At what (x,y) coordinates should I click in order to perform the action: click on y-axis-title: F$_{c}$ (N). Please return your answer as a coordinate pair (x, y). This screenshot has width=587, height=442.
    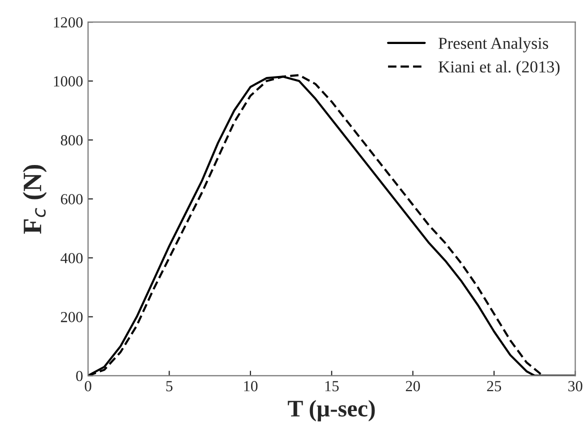
    Looking at the image, I should click on (34, 199).